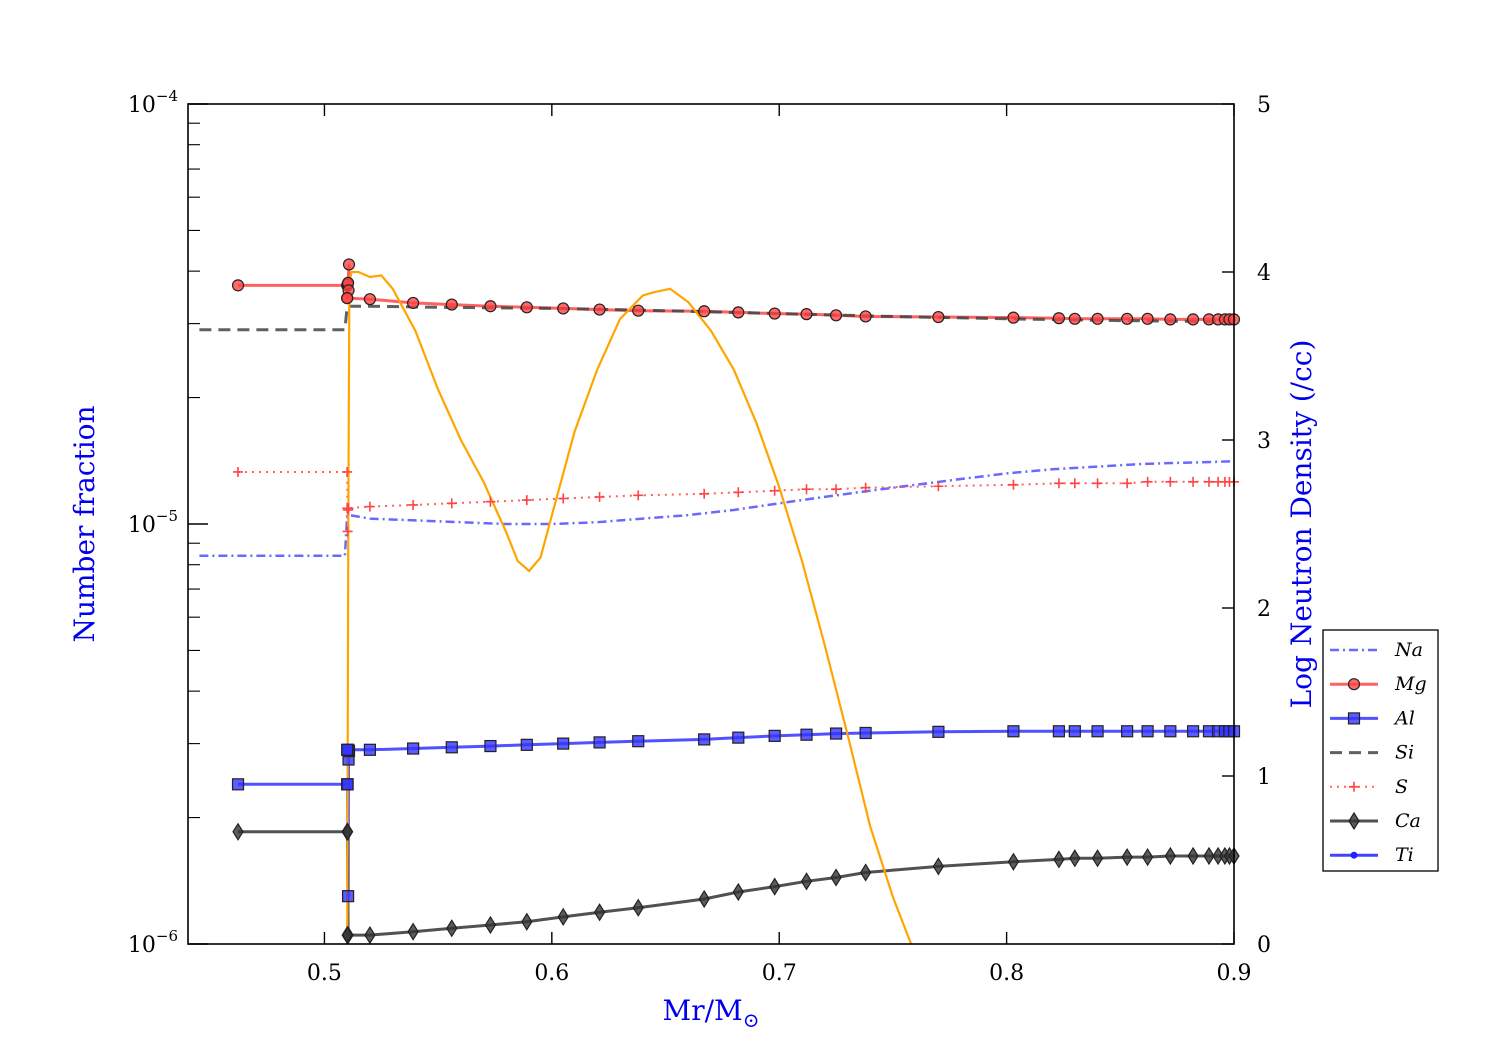 The height and width of the screenshot is (1050, 1500). I want to click on x-tick-label-4: 0.9, so click(1234, 973).